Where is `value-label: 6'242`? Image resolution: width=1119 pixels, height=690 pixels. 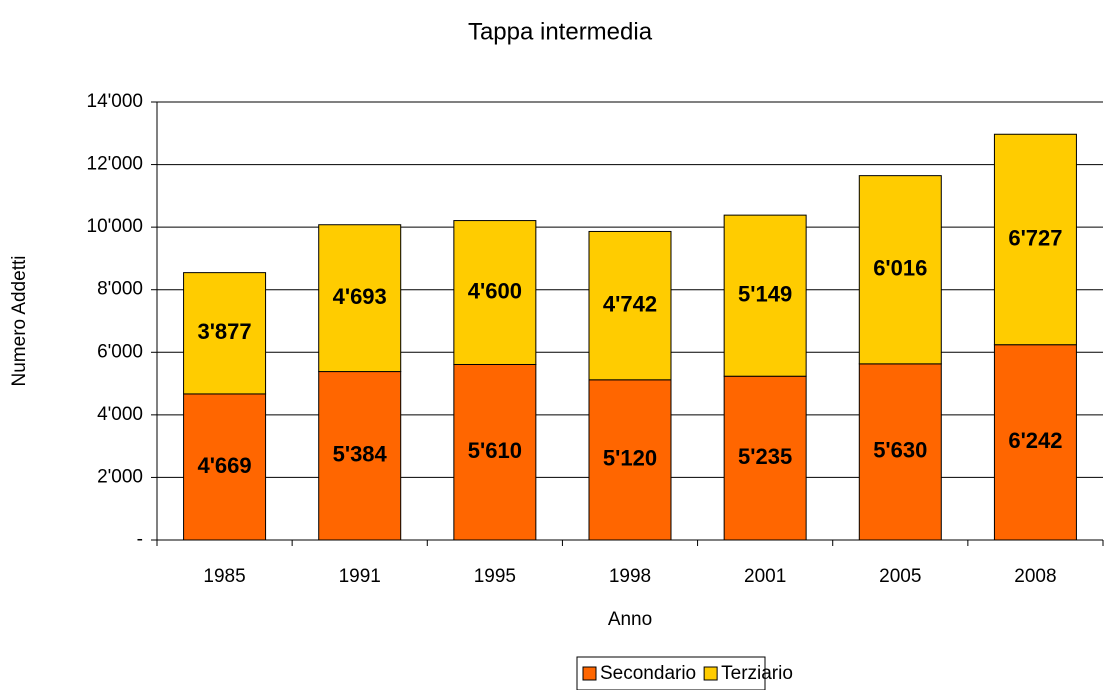 value-label: 6'242 is located at coordinates (1035, 440).